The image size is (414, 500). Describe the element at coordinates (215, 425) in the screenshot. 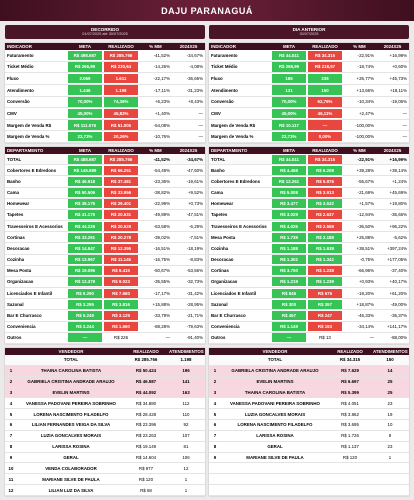

I see `rank: 6` at that location.